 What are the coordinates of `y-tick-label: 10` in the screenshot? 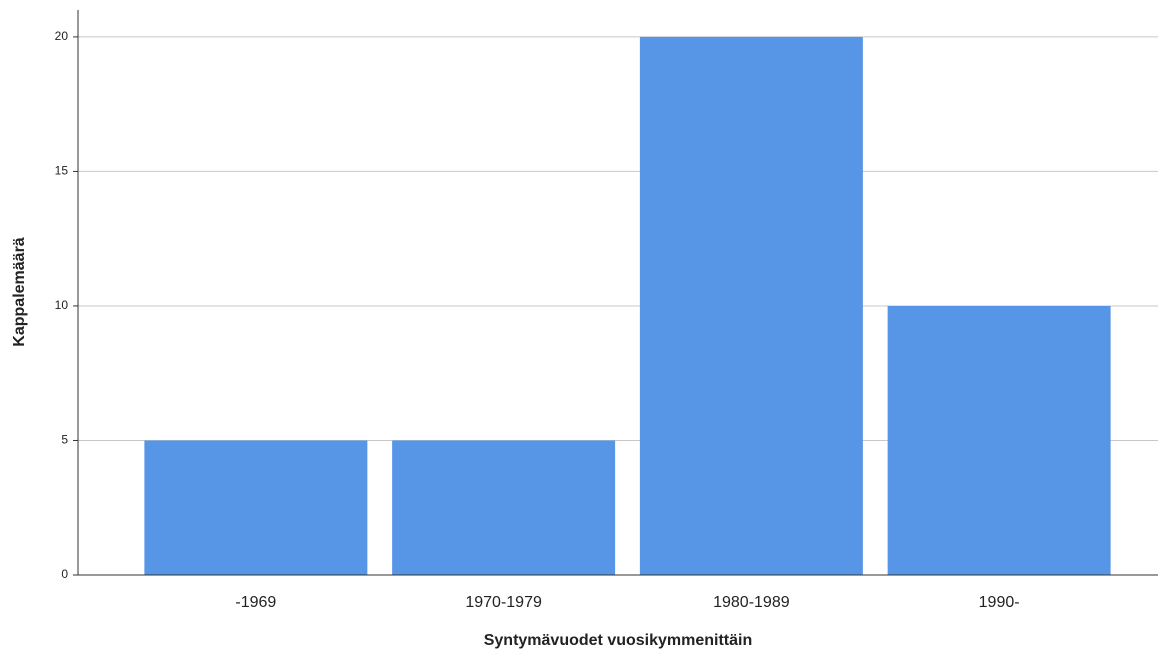 It's located at (62, 305).